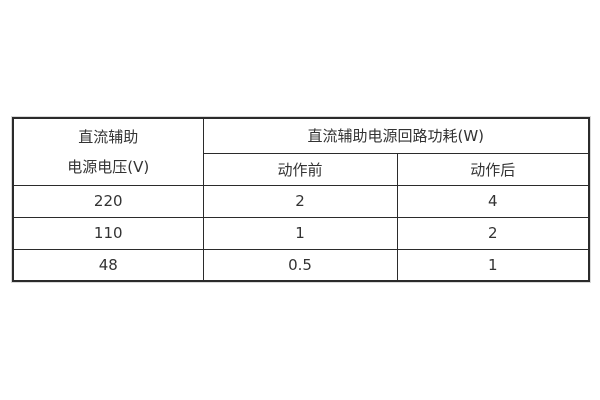 The image size is (600, 400). What do you see at coordinates (108, 151) in the screenshot?
I see `voltage-header-cell: 直流辅助 电源电压(V)` at bounding box center [108, 151].